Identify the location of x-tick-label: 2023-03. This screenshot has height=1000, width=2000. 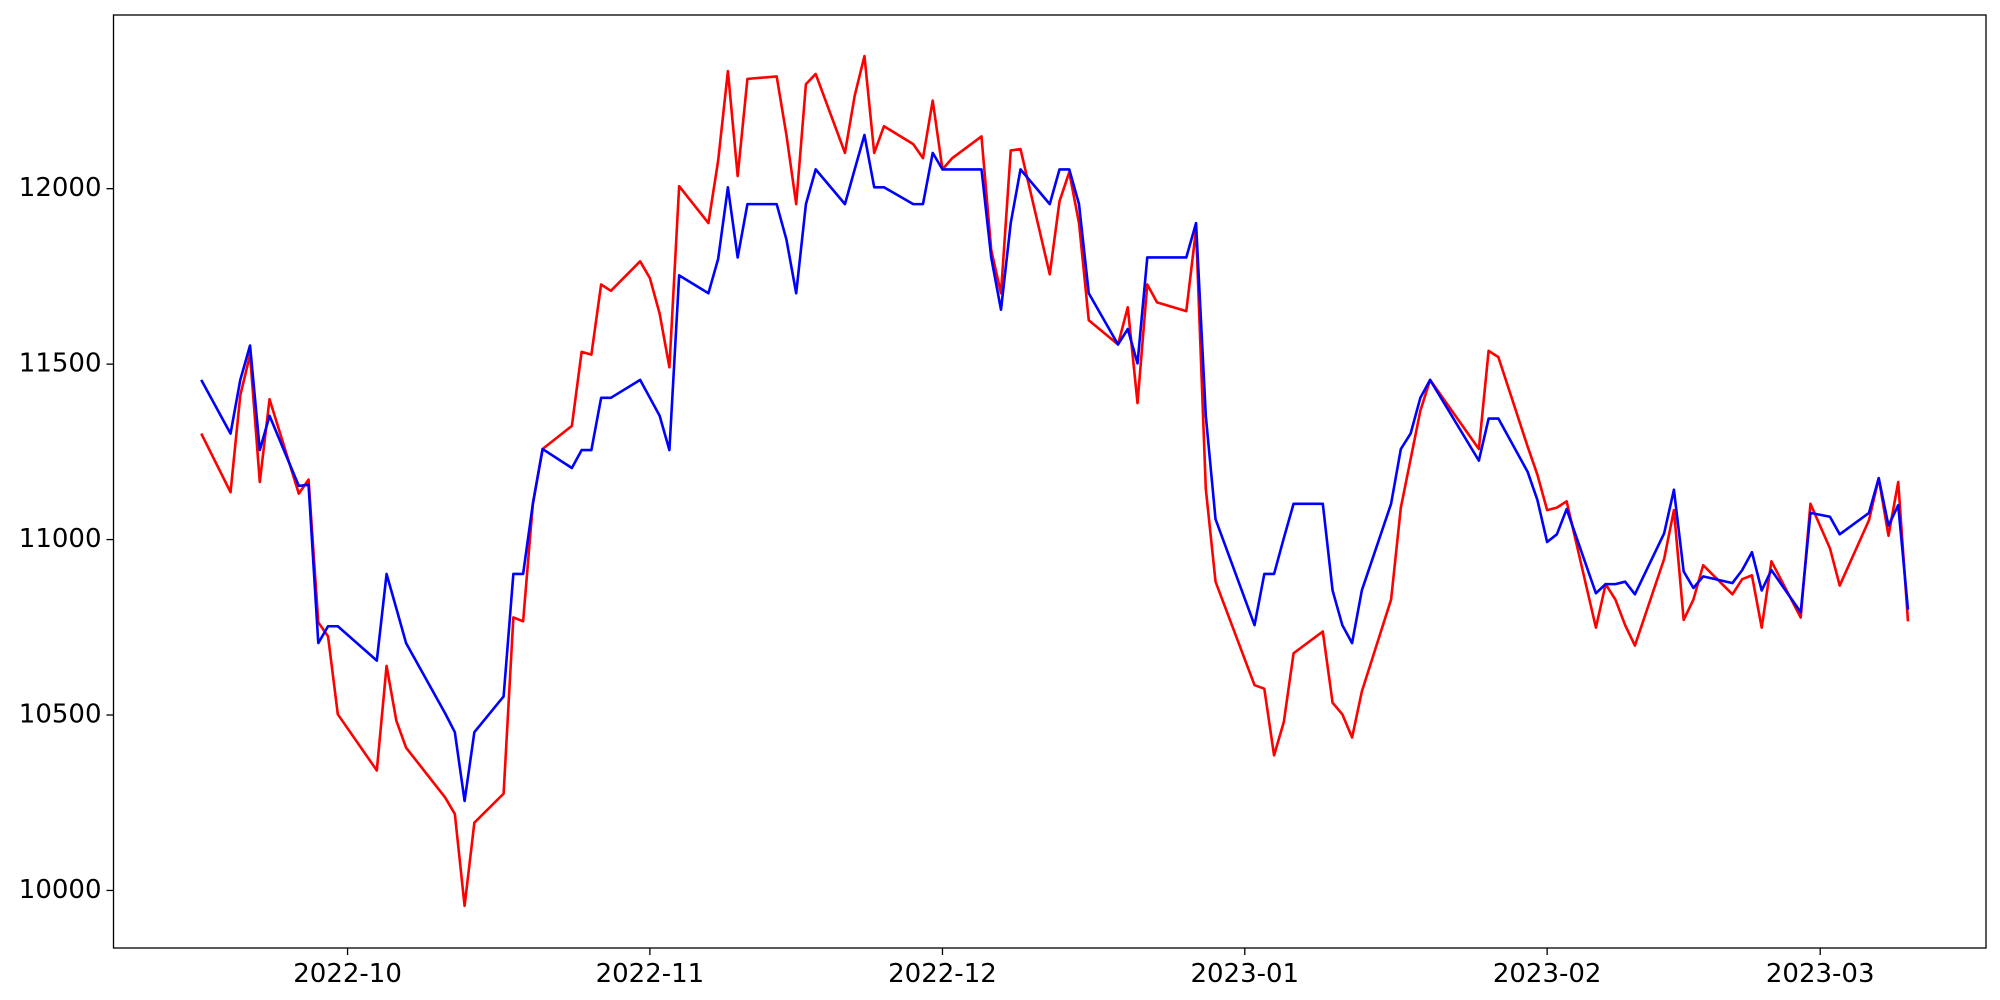
(1820, 974).